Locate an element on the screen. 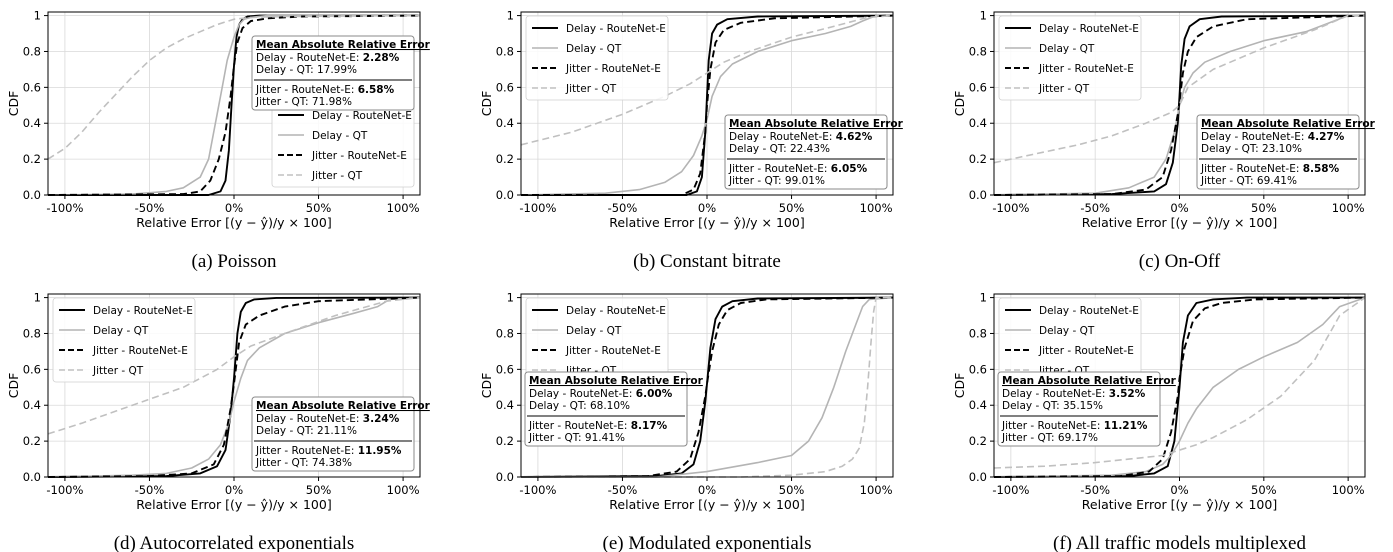 This screenshot has height=552, width=1393. legend-entry: Jitter - RouteNet-E is located at coordinates (613, 351).